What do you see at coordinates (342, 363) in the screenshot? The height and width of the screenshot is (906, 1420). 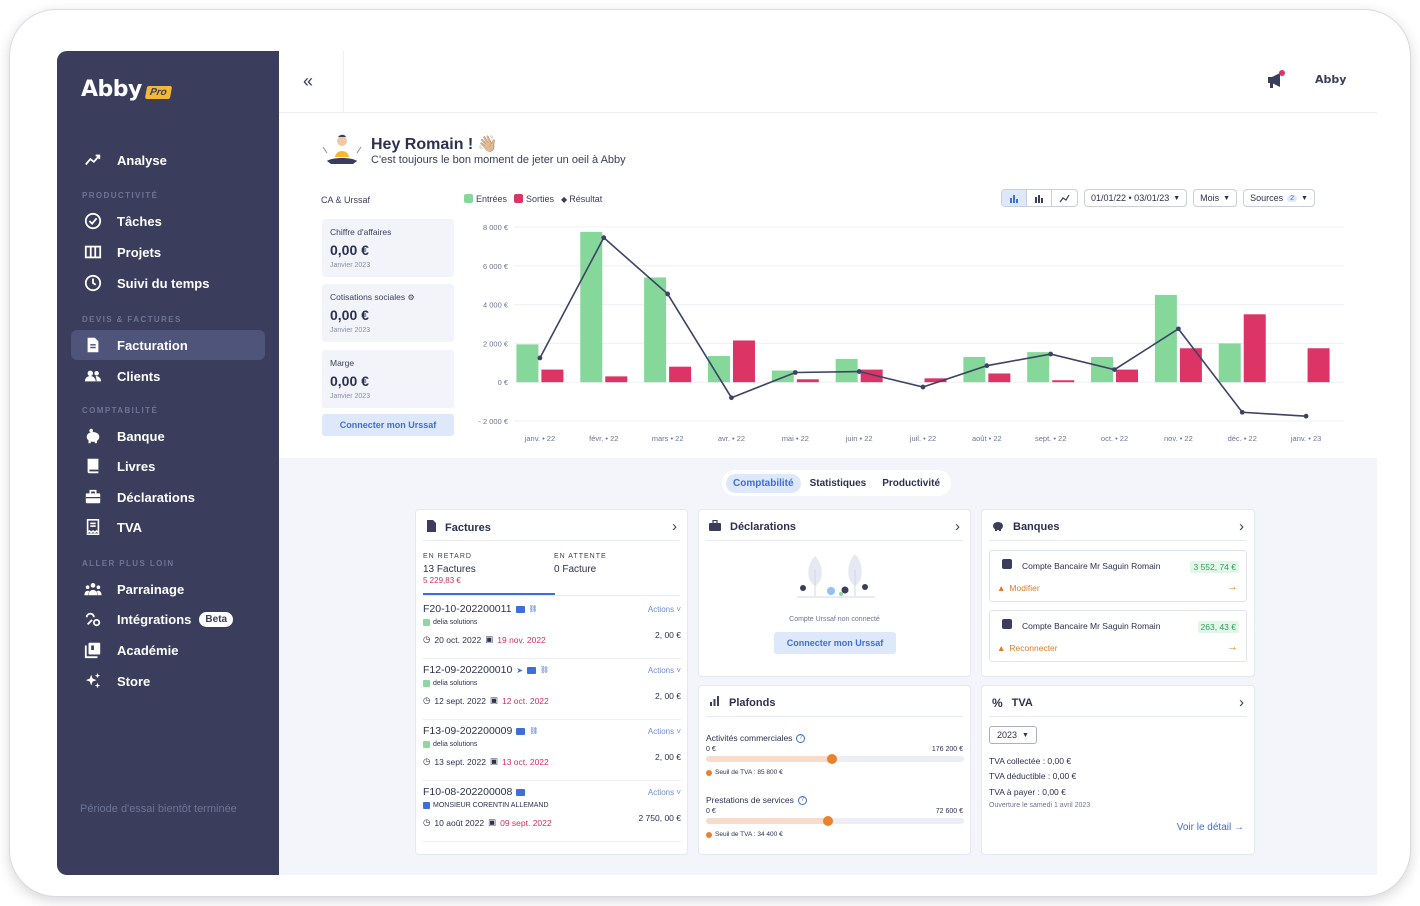 I see `kpi-label: Marge` at bounding box center [342, 363].